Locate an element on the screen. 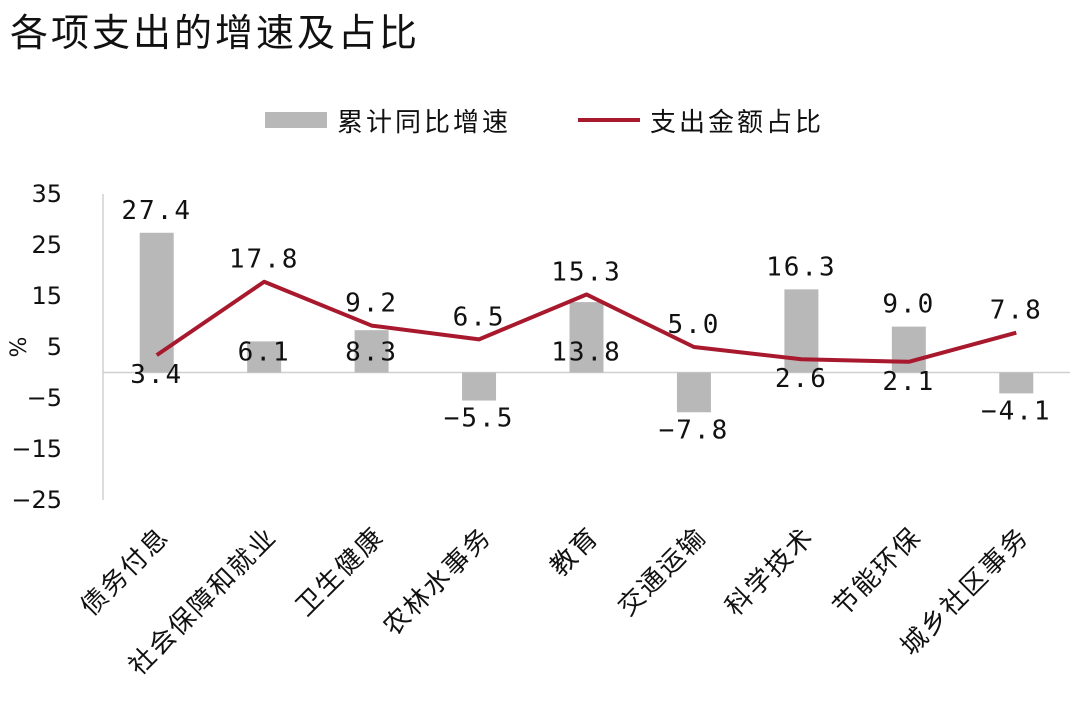 The height and width of the screenshot is (705, 1080). category-label: 债务付息 is located at coordinates (125, 572).